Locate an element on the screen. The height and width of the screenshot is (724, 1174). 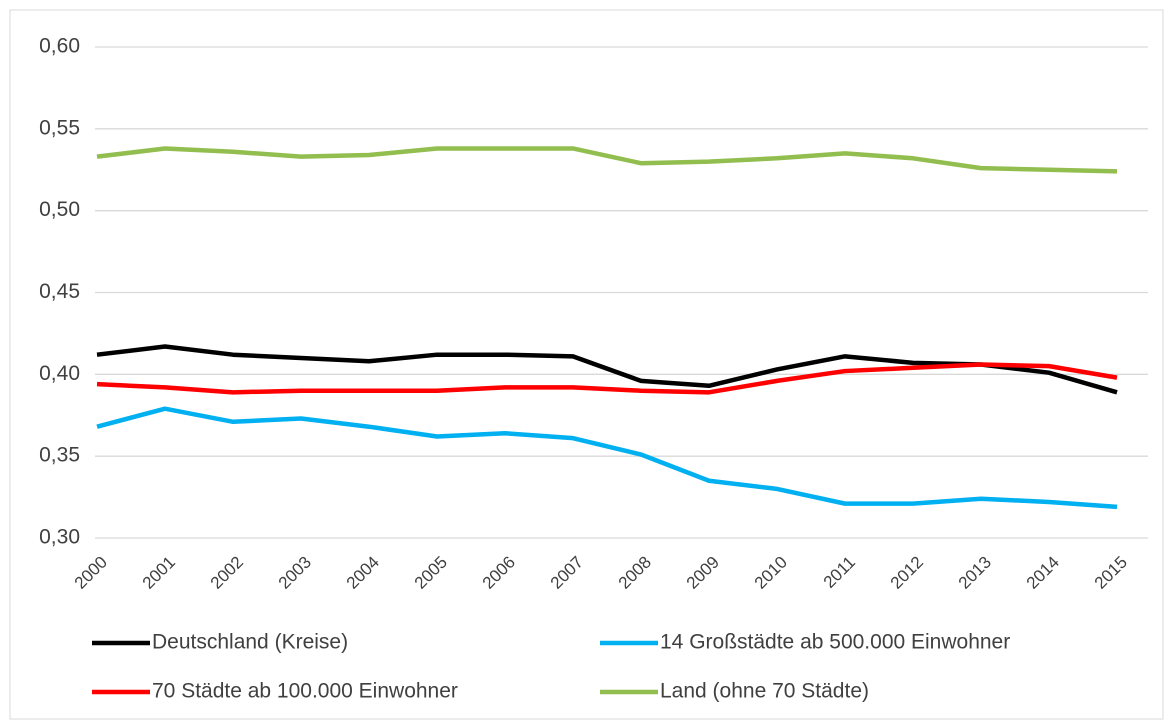
y-tick-label: 0,40 is located at coordinates (59, 373).